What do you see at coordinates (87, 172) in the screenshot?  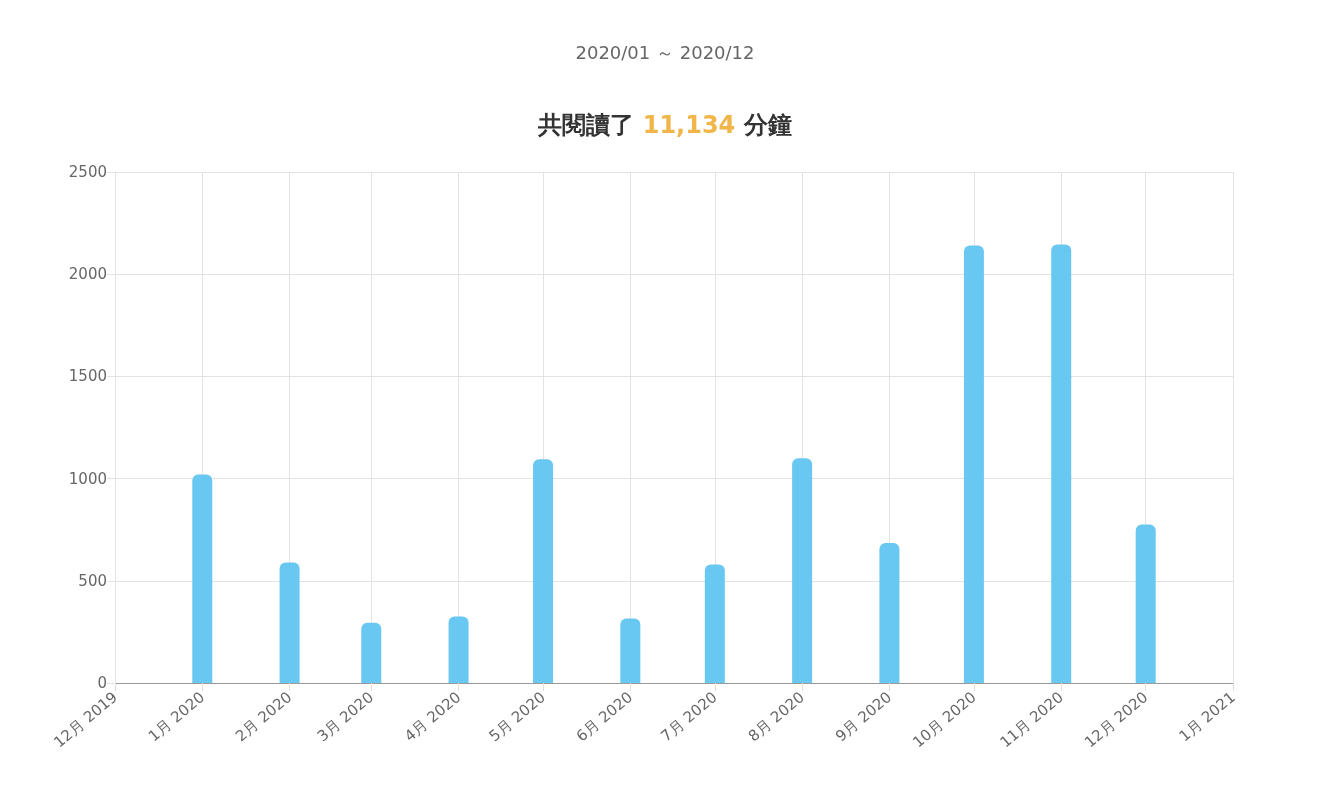 I see `y-tick-label: 2500` at bounding box center [87, 172].